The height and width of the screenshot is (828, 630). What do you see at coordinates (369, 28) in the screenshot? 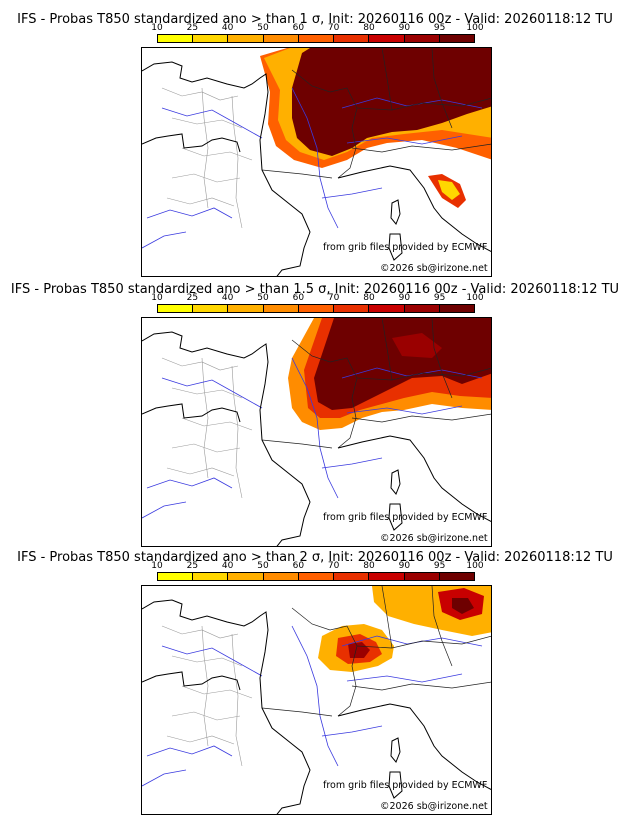
I see `scale-label: 80` at bounding box center [369, 28].